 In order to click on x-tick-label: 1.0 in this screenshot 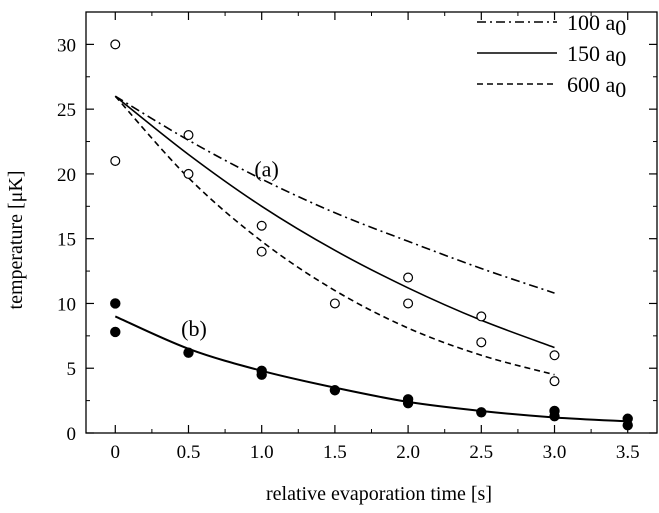, I will do `click(262, 452)`.